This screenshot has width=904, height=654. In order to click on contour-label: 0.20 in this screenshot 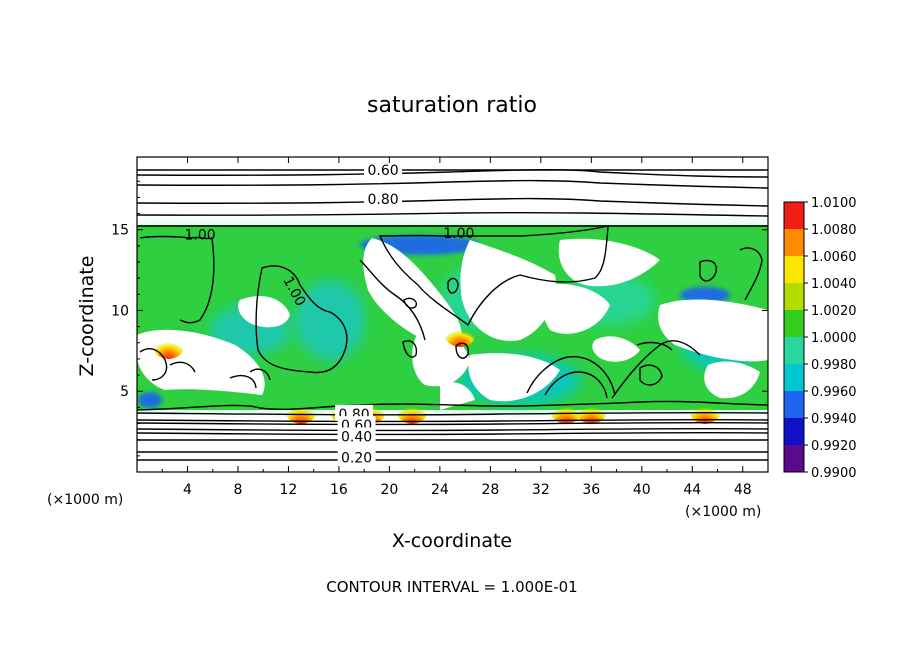, I will do `click(356, 458)`.